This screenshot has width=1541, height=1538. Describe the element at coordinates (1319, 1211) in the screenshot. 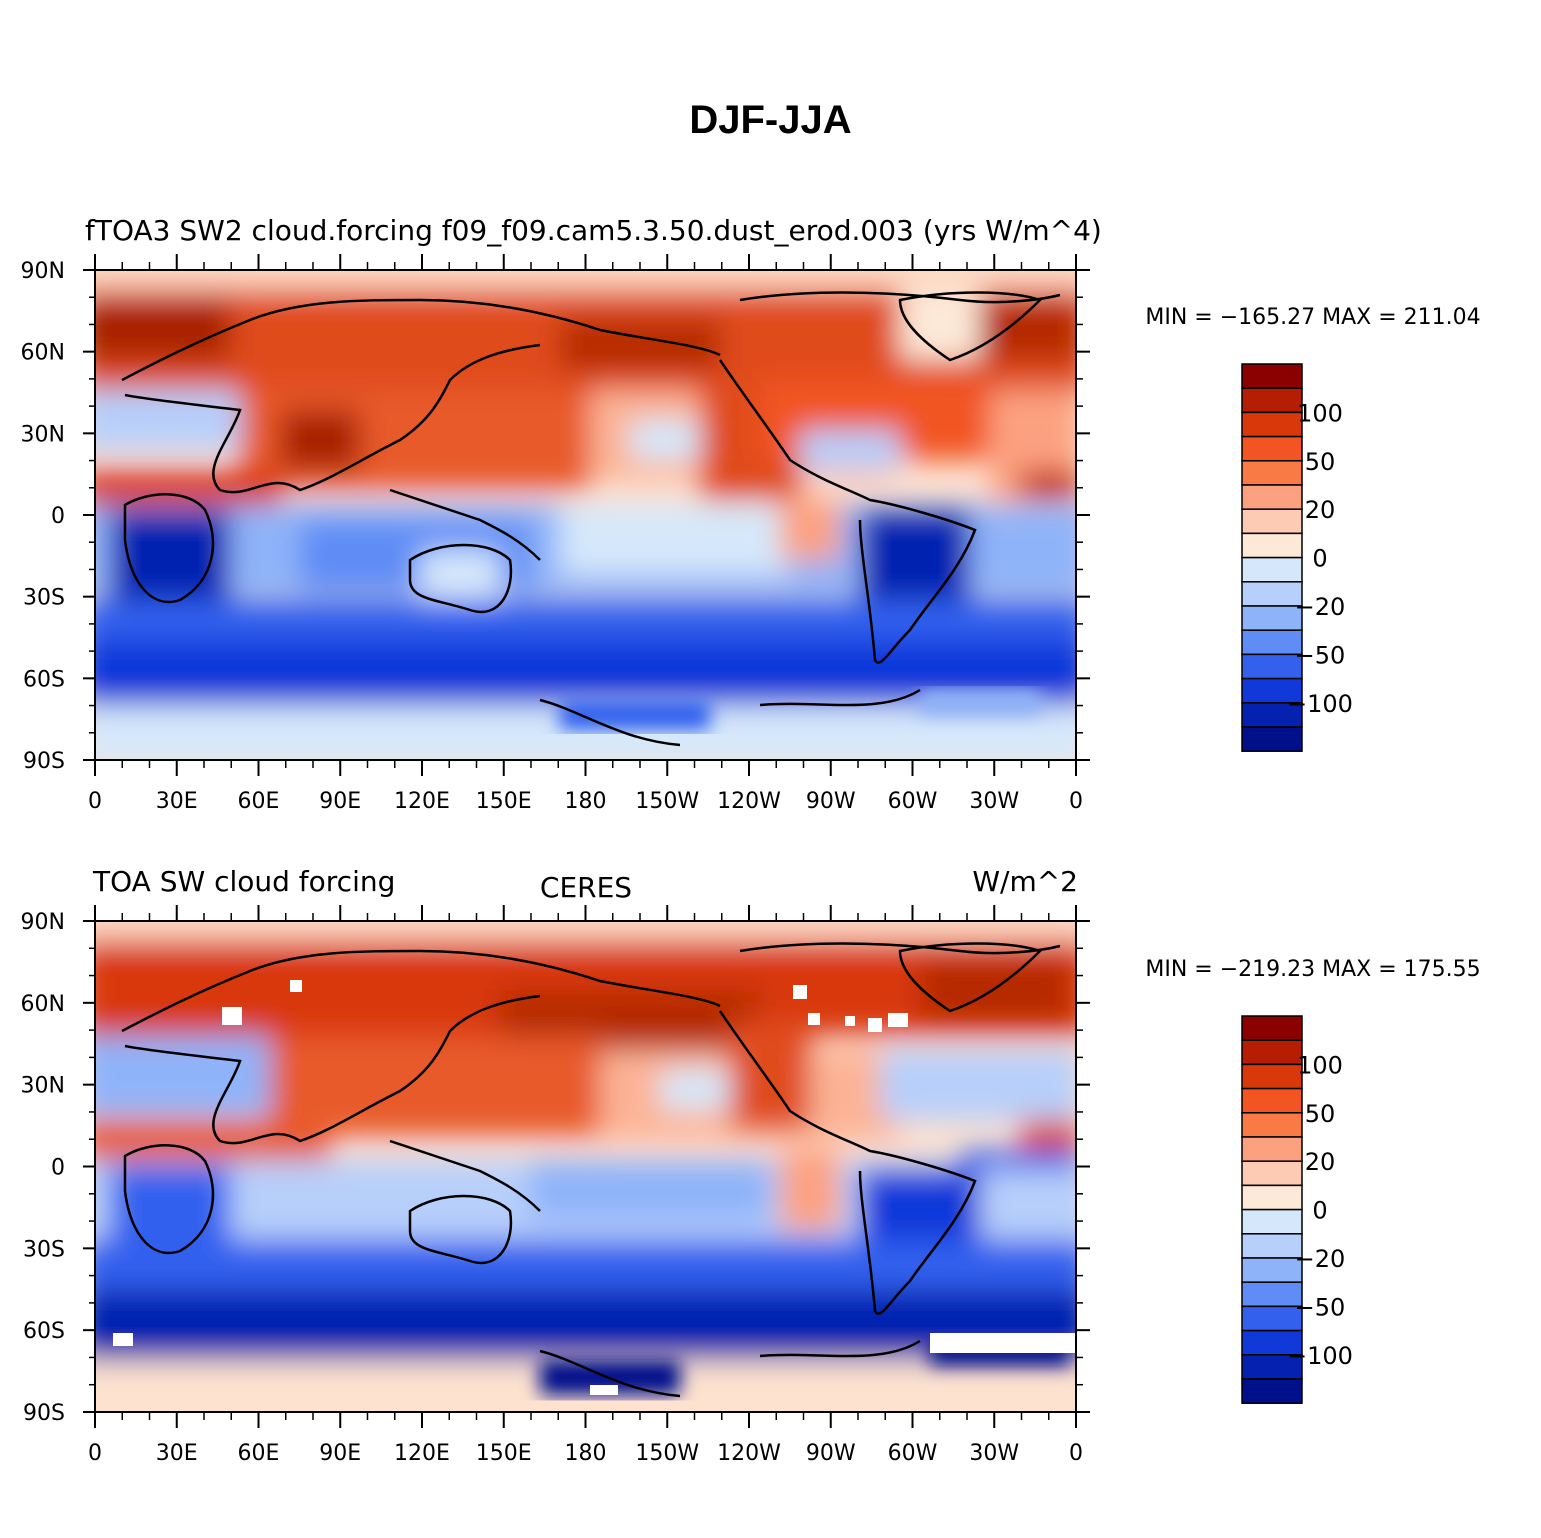

I see `bottom-colorbar-label: 0` at that location.